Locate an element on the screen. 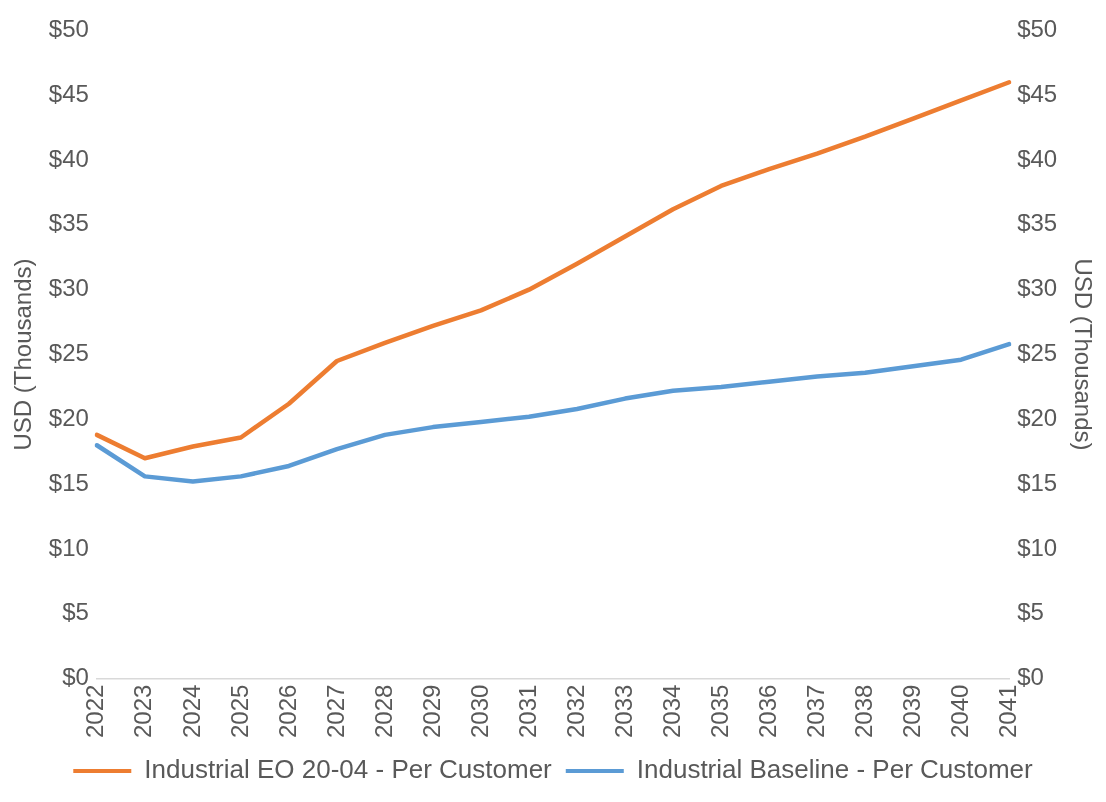 The image size is (1106, 802). x-tick-label: 2034 is located at coordinates (671, 711).